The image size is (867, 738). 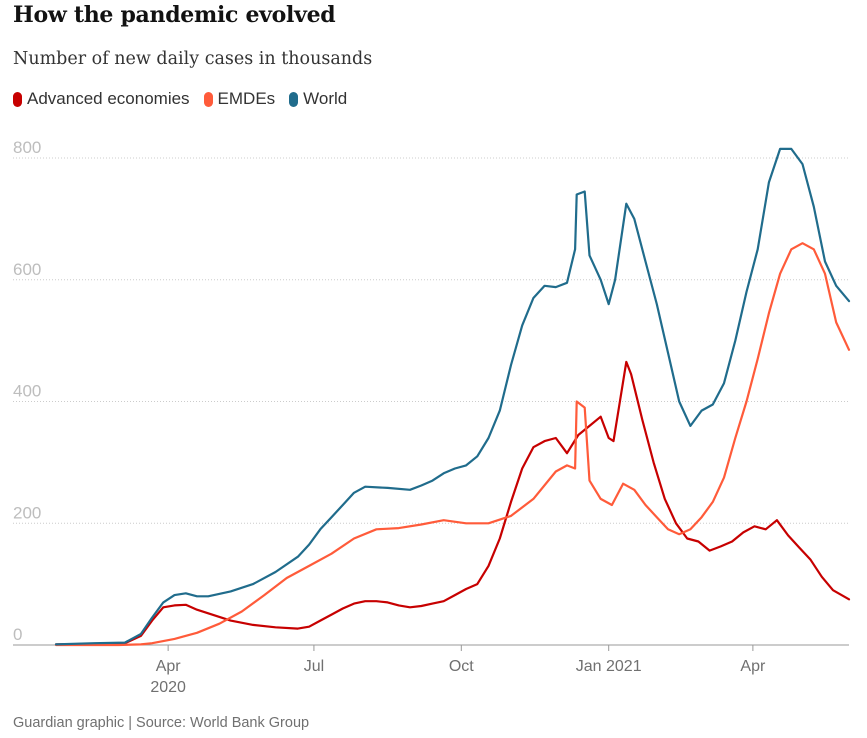 What do you see at coordinates (246, 98) in the screenshot?
I see `legend-label-emdes: EMDEs` at bounding box center [246, 98].